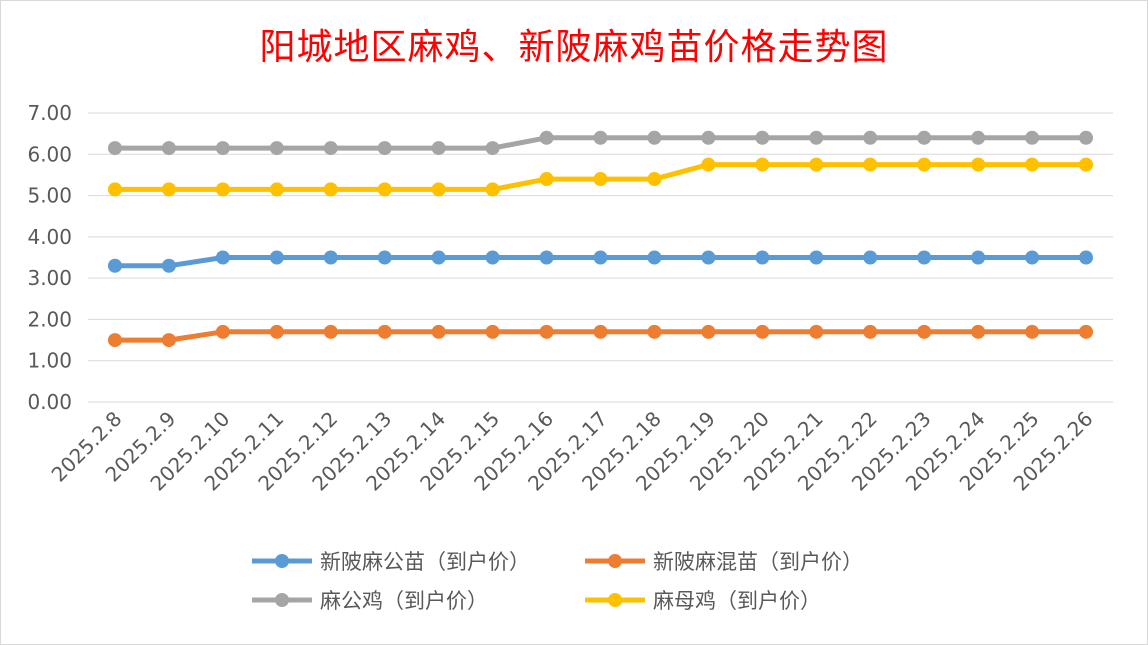 This screenshot has width=1148, height=645. I want to click on legend-item-series-1: 新陂麻混苗（到户价）, so click(723, 561).